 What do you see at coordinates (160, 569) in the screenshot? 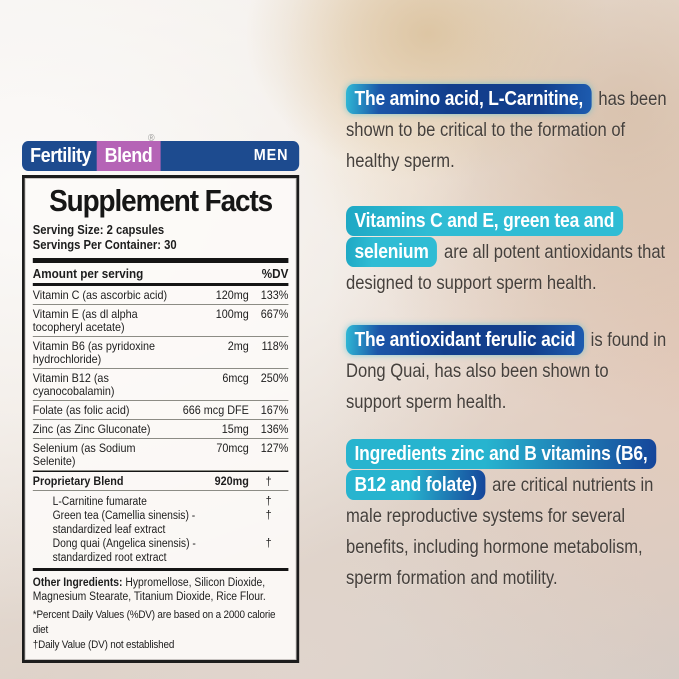
I see `divider-medium` at bounding box center [160, 569].